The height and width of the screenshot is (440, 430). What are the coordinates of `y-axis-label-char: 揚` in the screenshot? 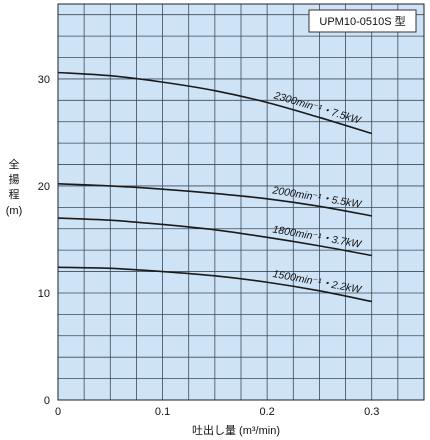 It's located at (14, 179).